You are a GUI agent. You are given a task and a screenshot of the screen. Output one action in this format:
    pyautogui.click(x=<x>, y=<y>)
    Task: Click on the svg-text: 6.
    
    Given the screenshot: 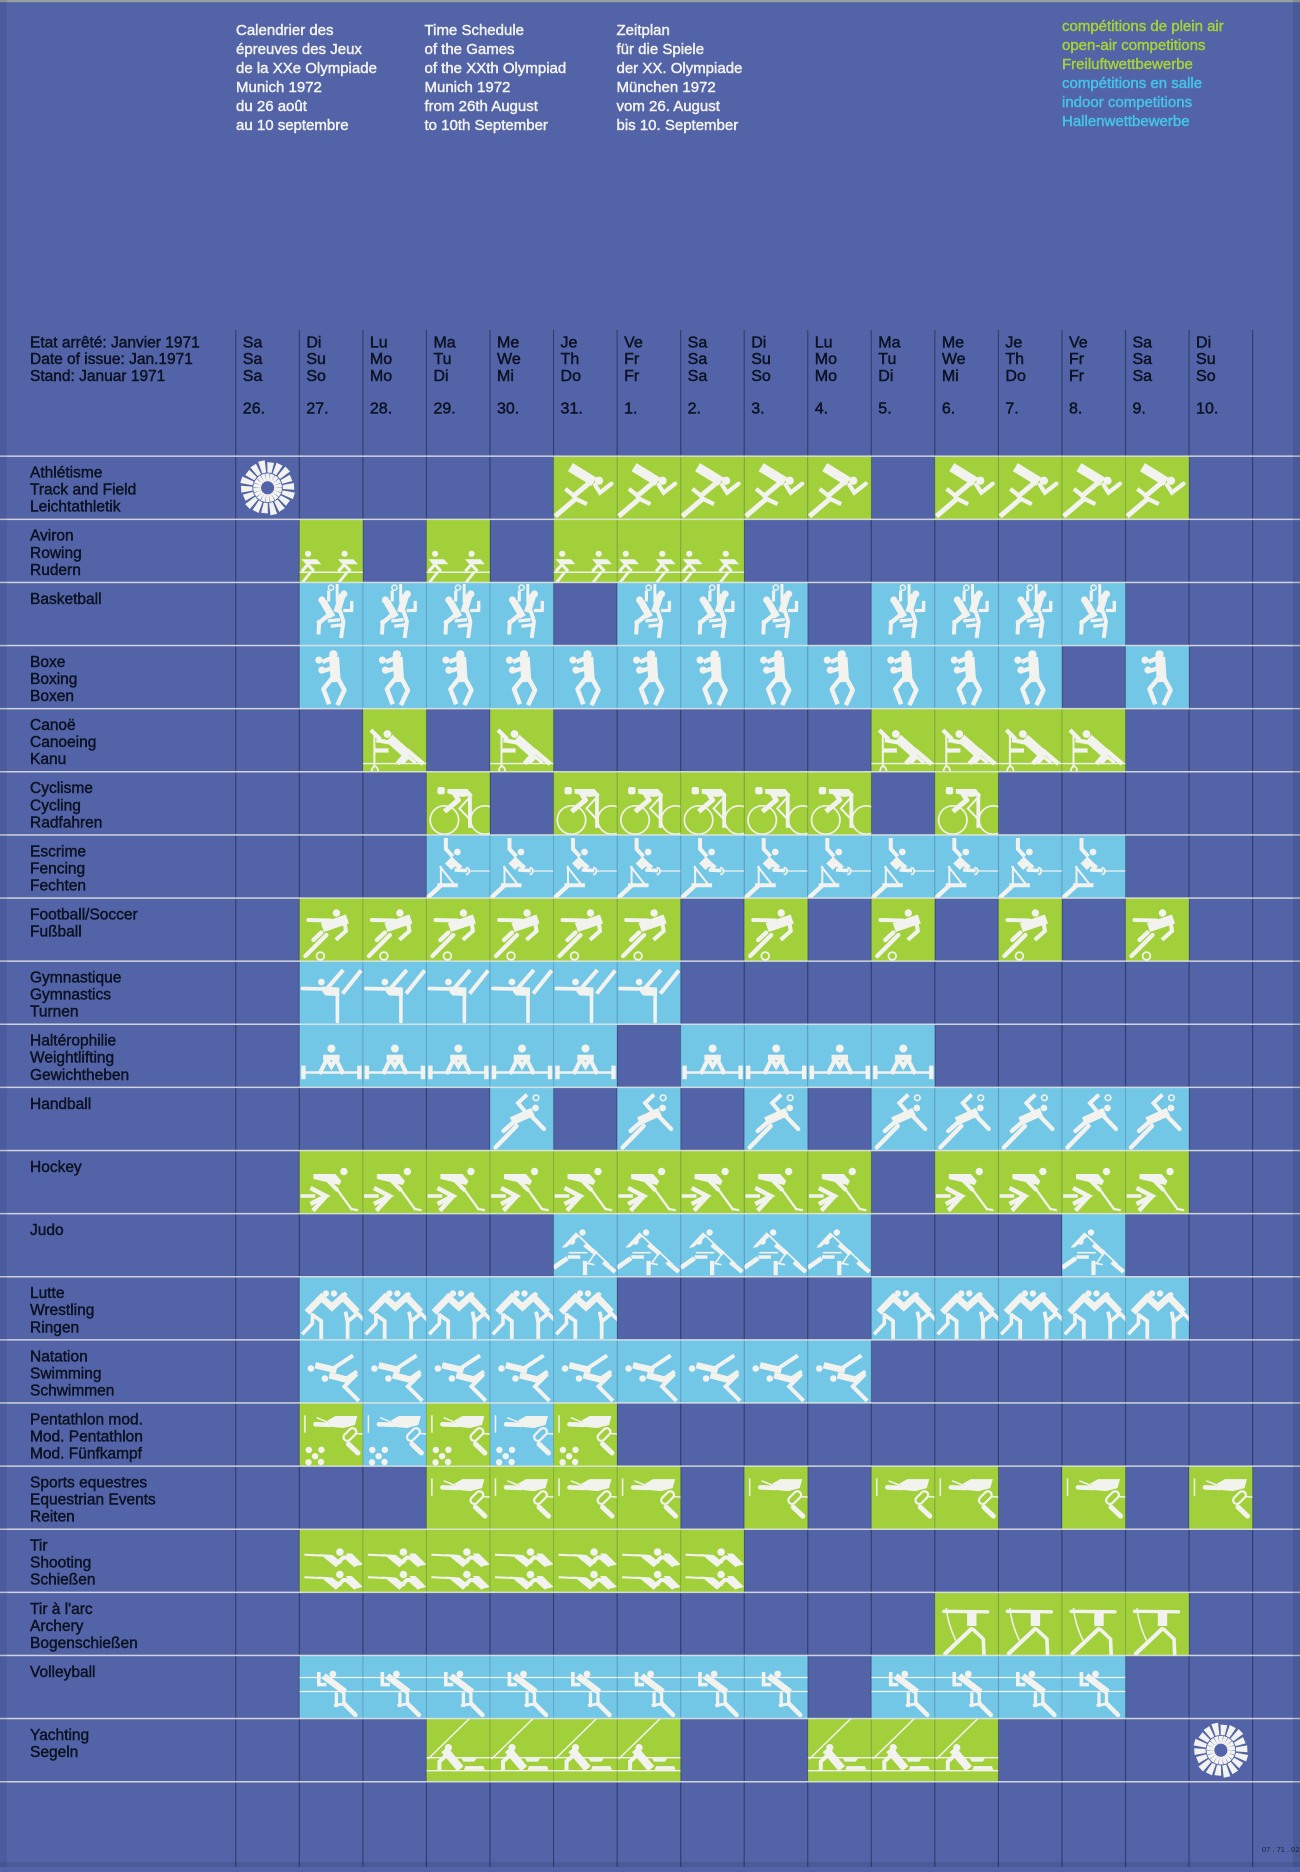 What is the action you would take?
    pyautogui.click(x=948, y=409)
    